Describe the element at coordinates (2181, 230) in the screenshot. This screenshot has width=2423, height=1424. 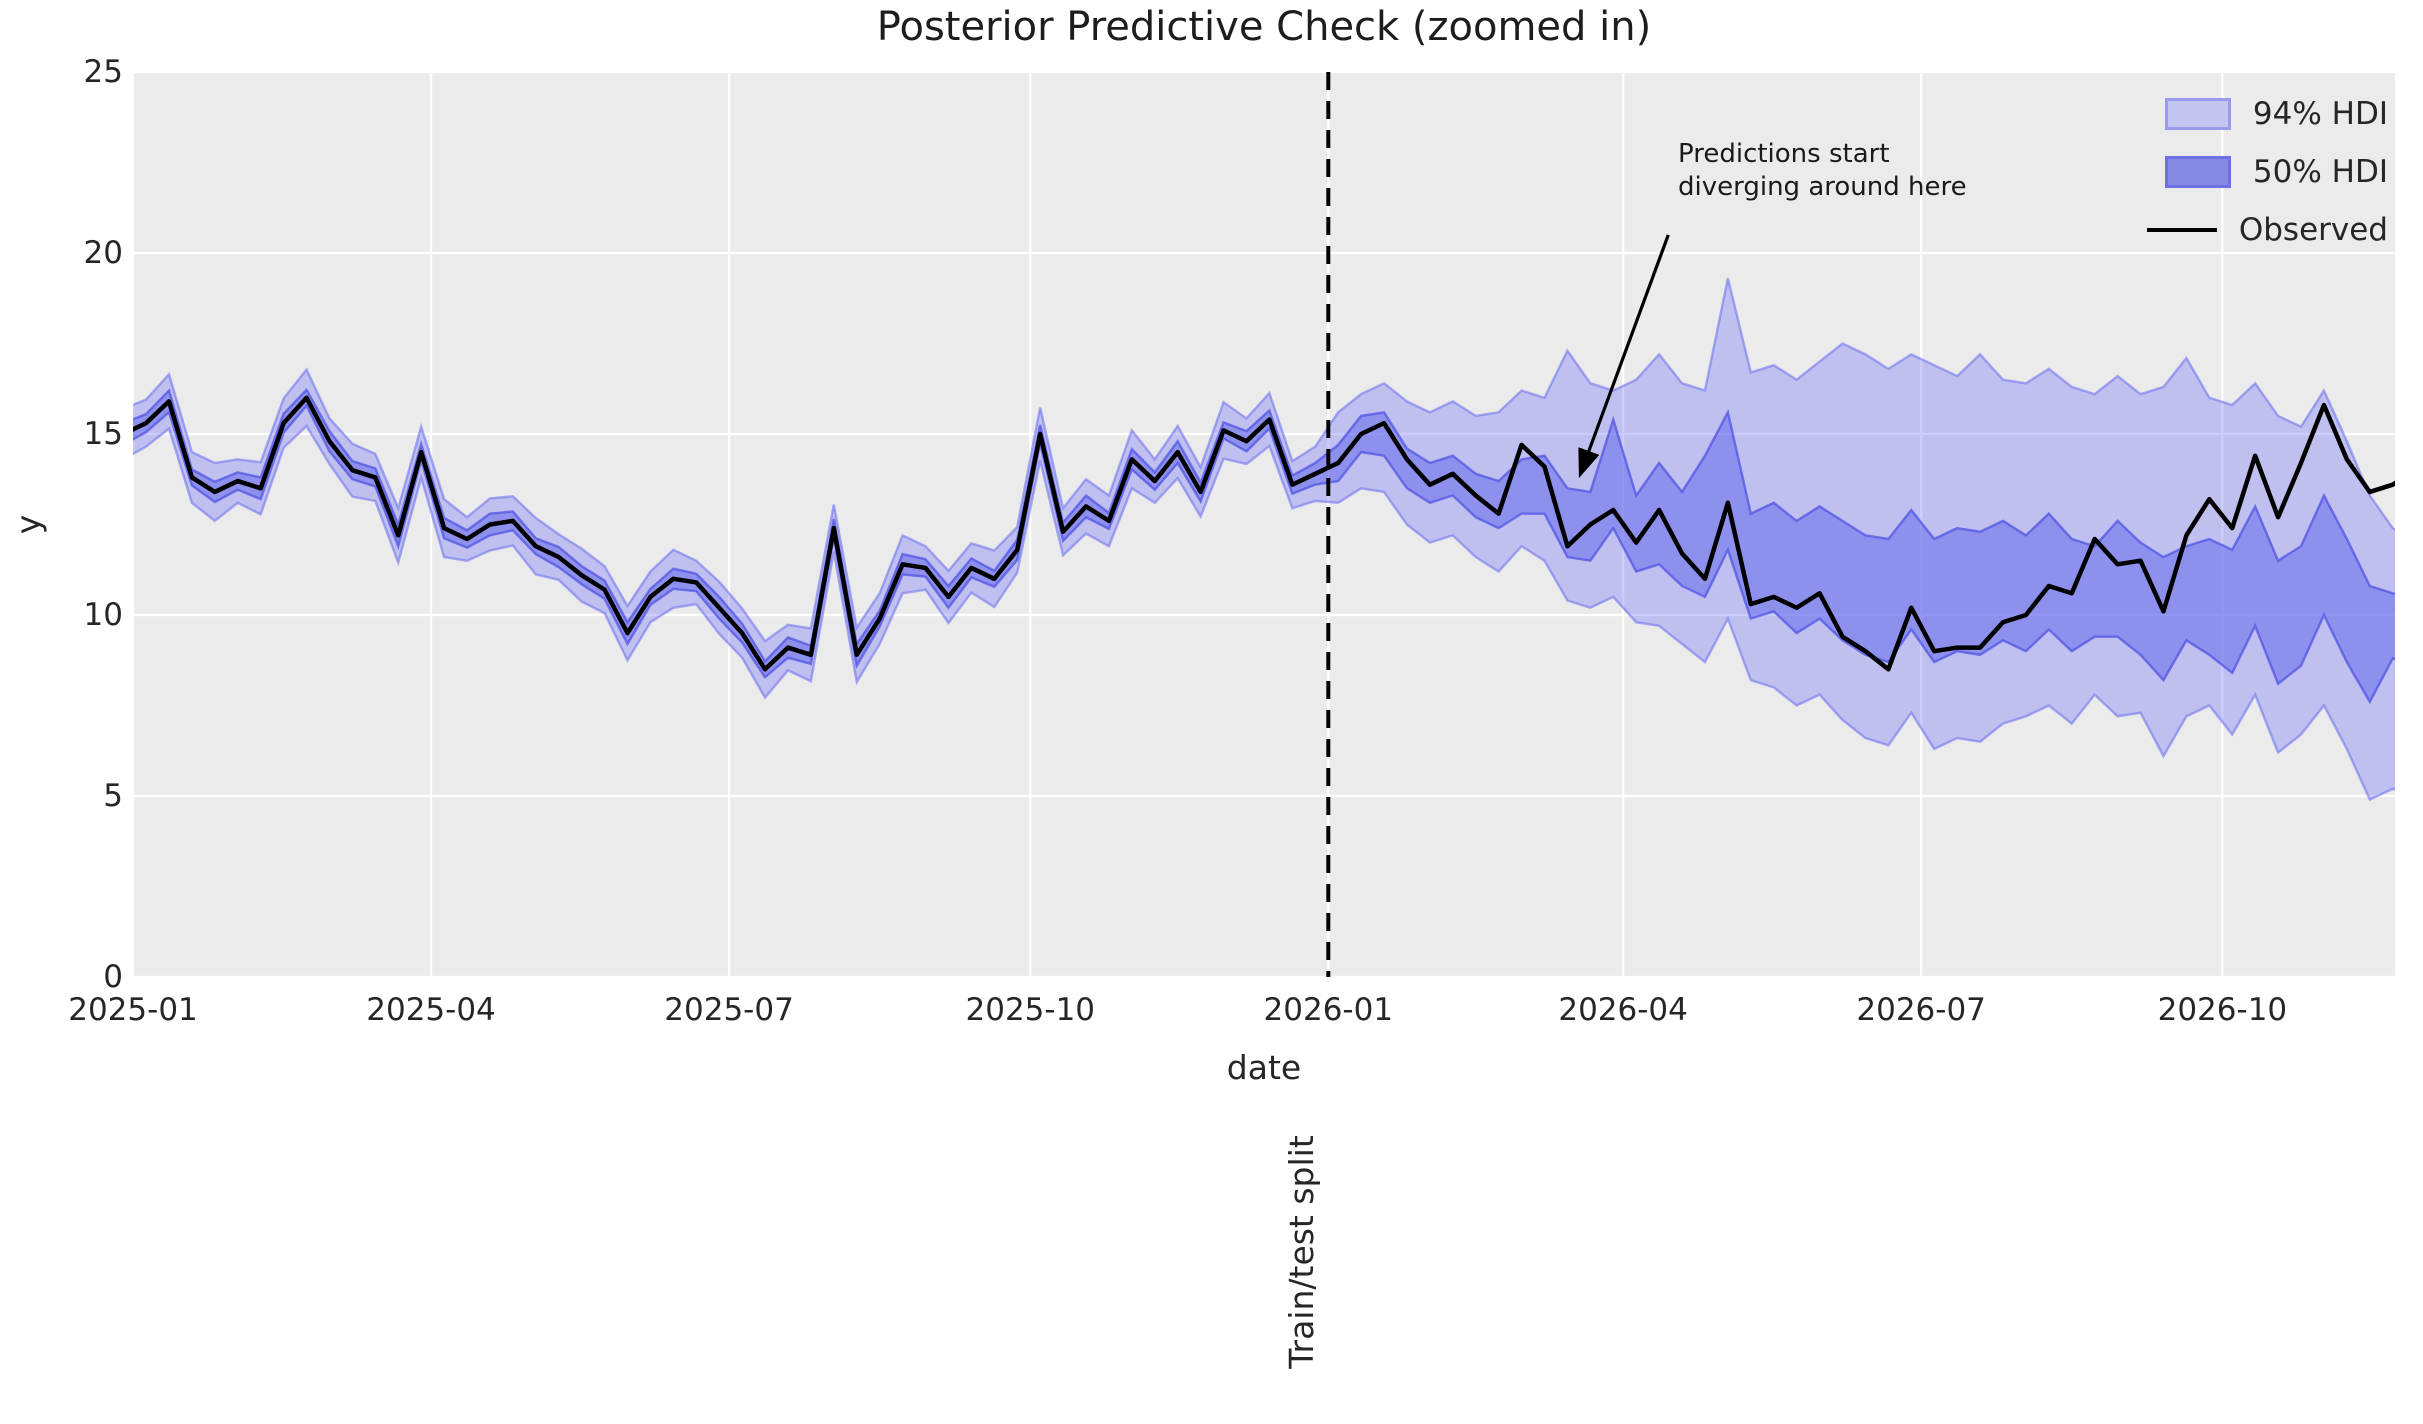
I see `observed-line-icon` at that location.